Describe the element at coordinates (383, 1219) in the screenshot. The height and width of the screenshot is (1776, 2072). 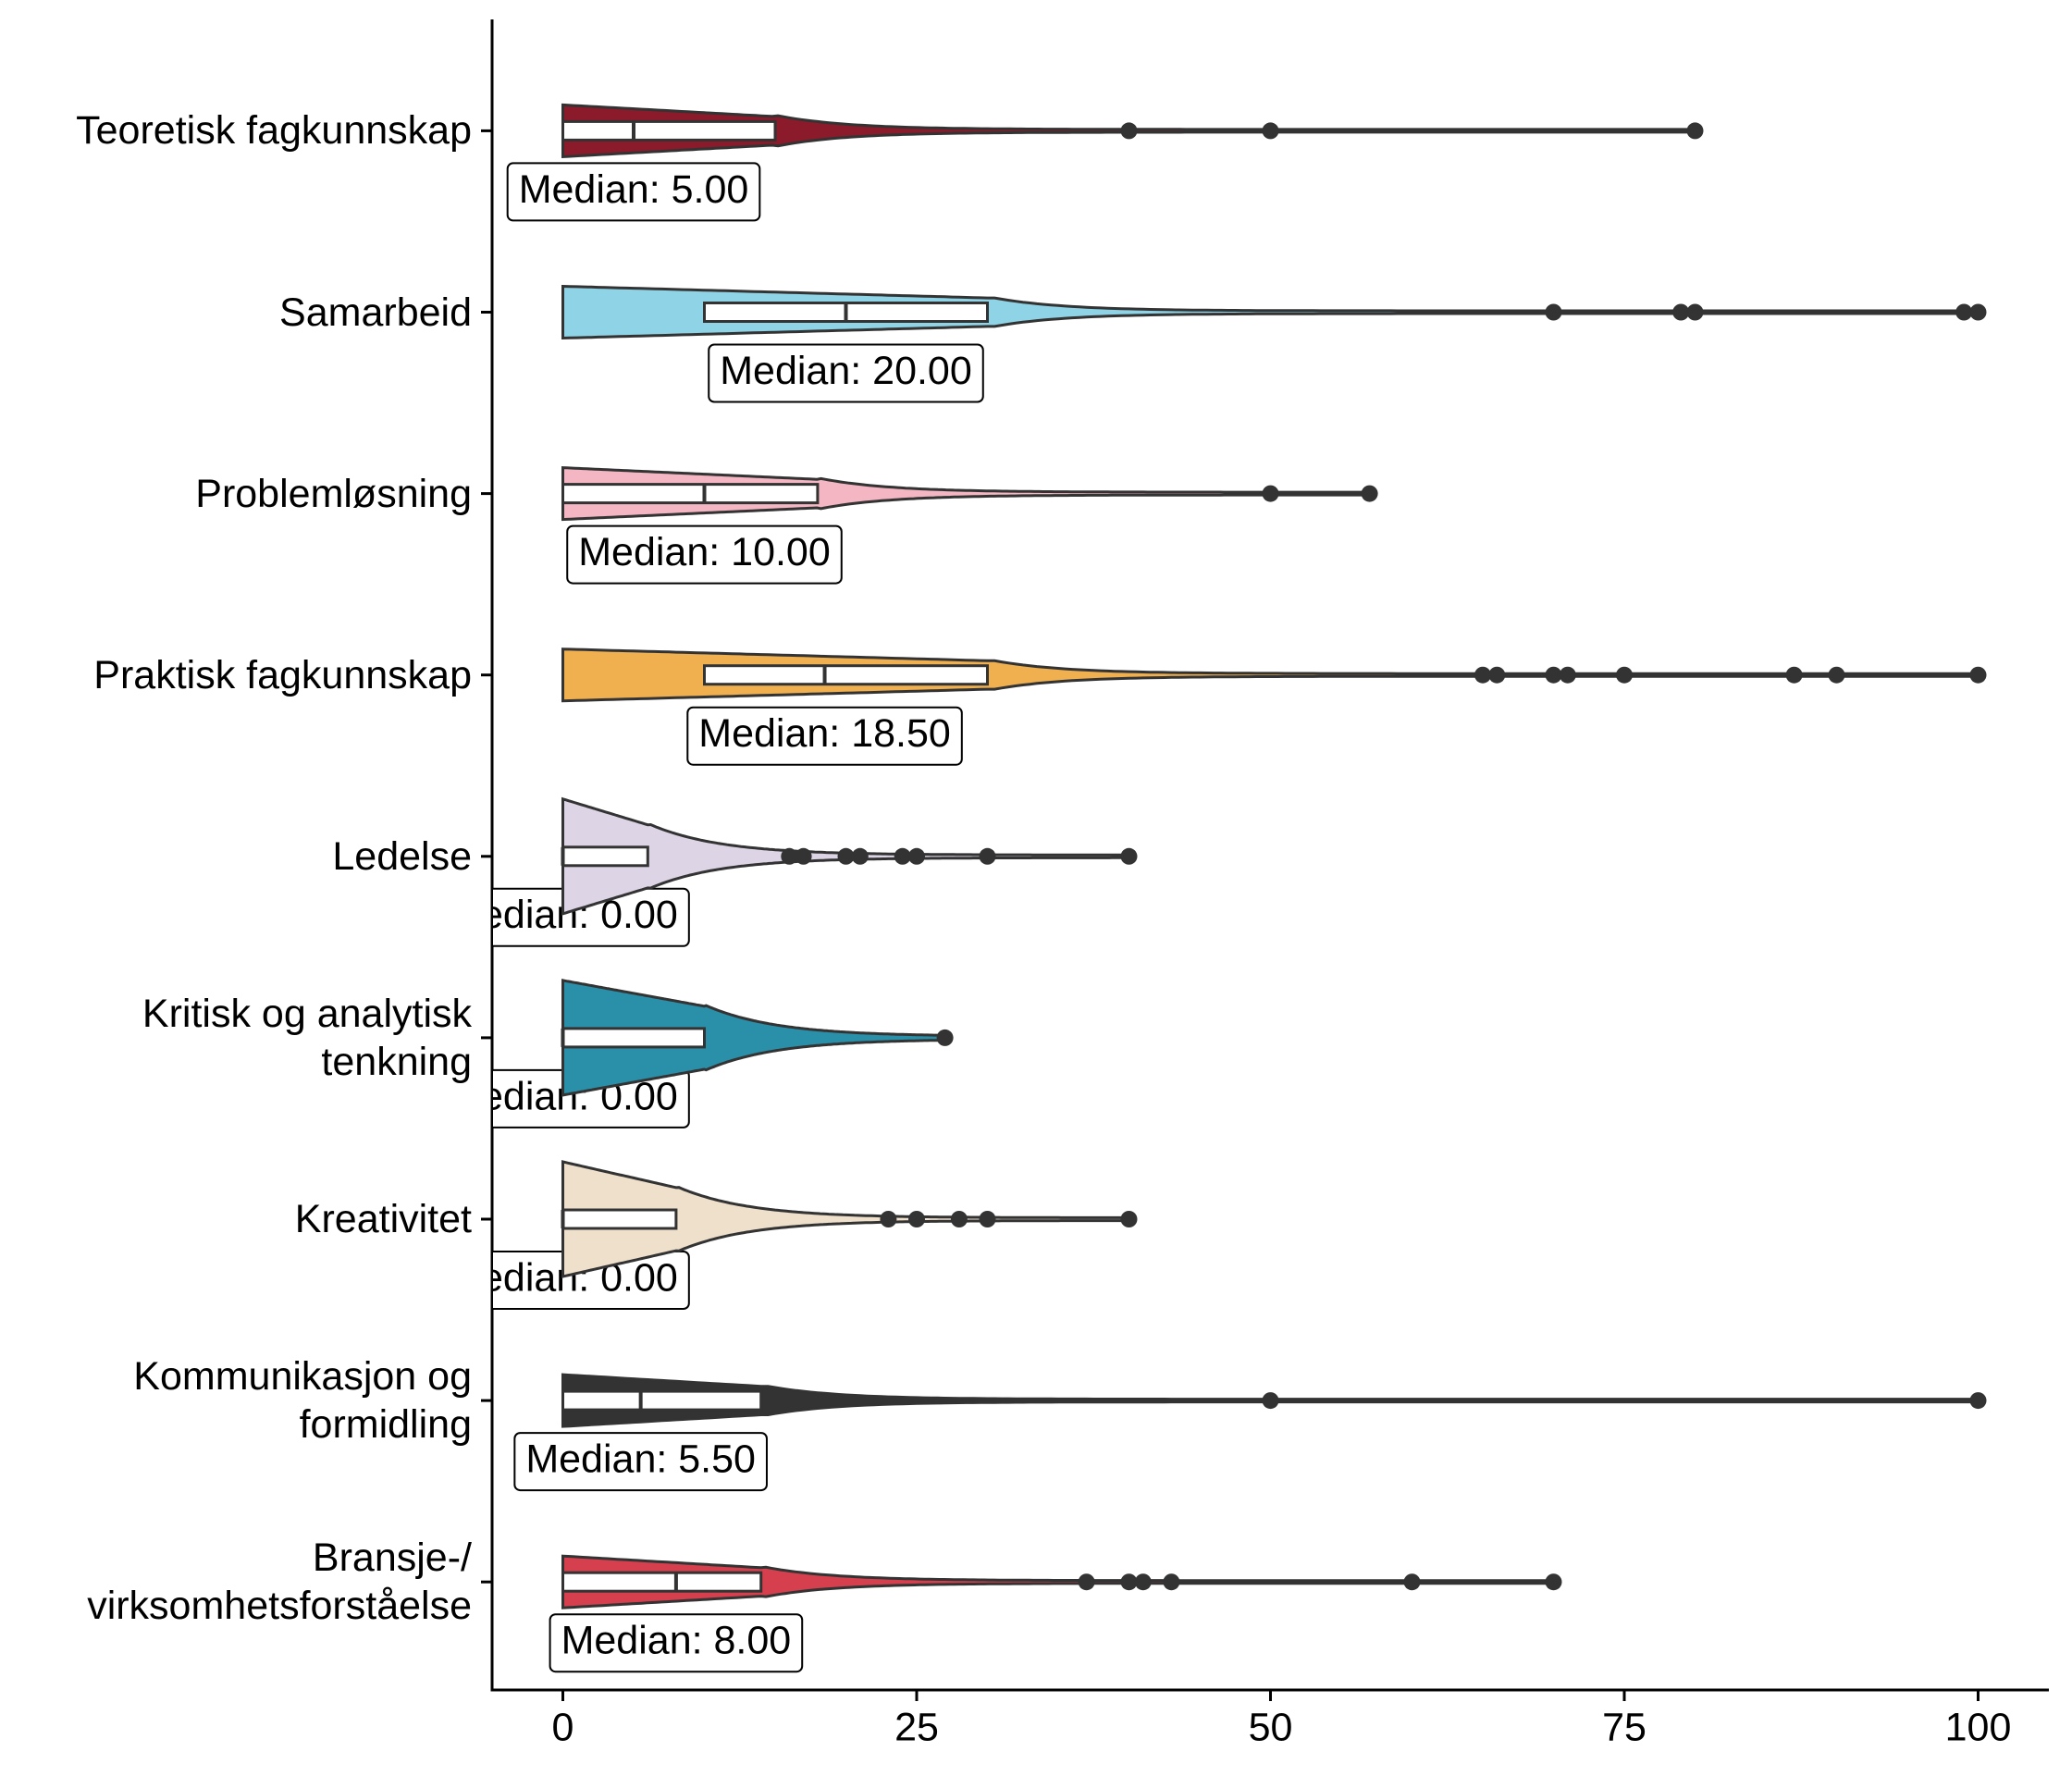
I see `category-label: Kreativitet` at that location.